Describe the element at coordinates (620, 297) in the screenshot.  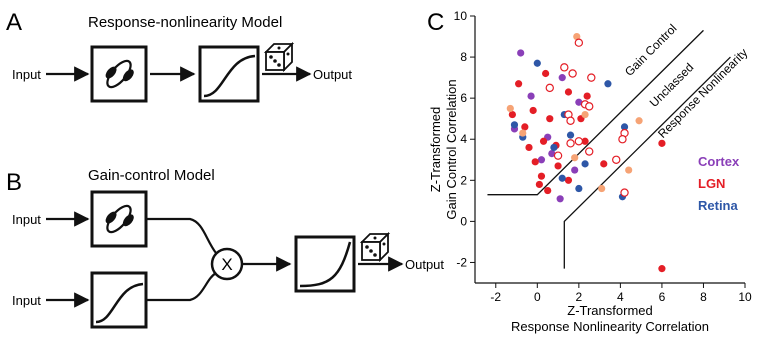
I see `x-tick-label: 4` at that location.